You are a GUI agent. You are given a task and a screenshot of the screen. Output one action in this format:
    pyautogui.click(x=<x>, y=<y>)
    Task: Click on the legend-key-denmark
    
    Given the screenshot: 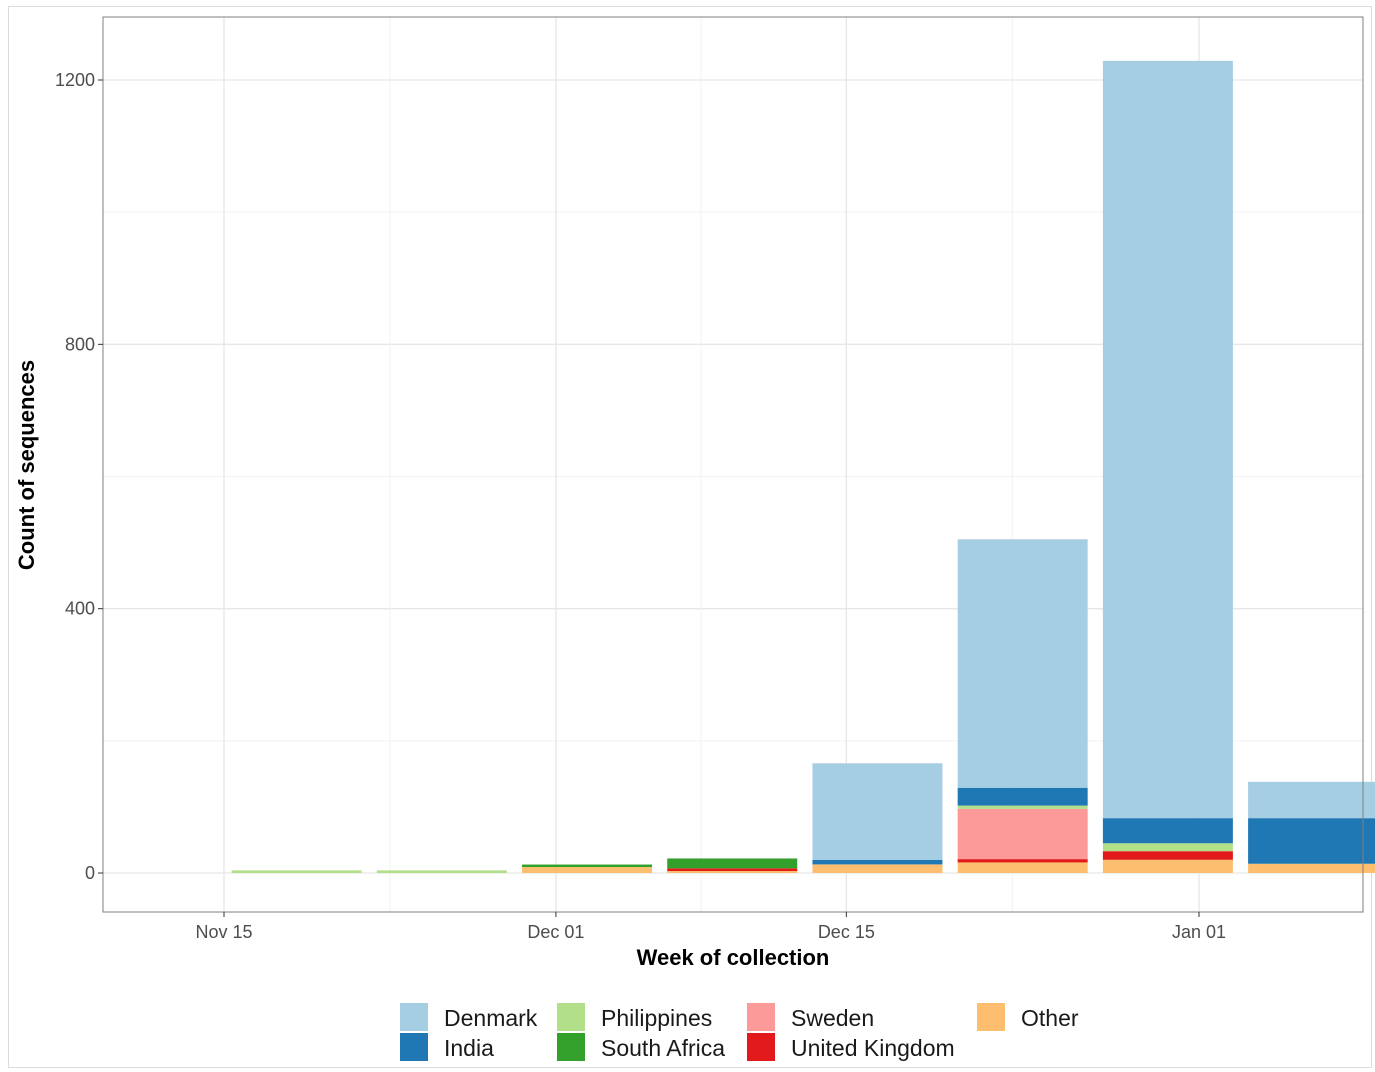 What is the action you would take?
    pyautogui.click(x=414, y=1017)
    